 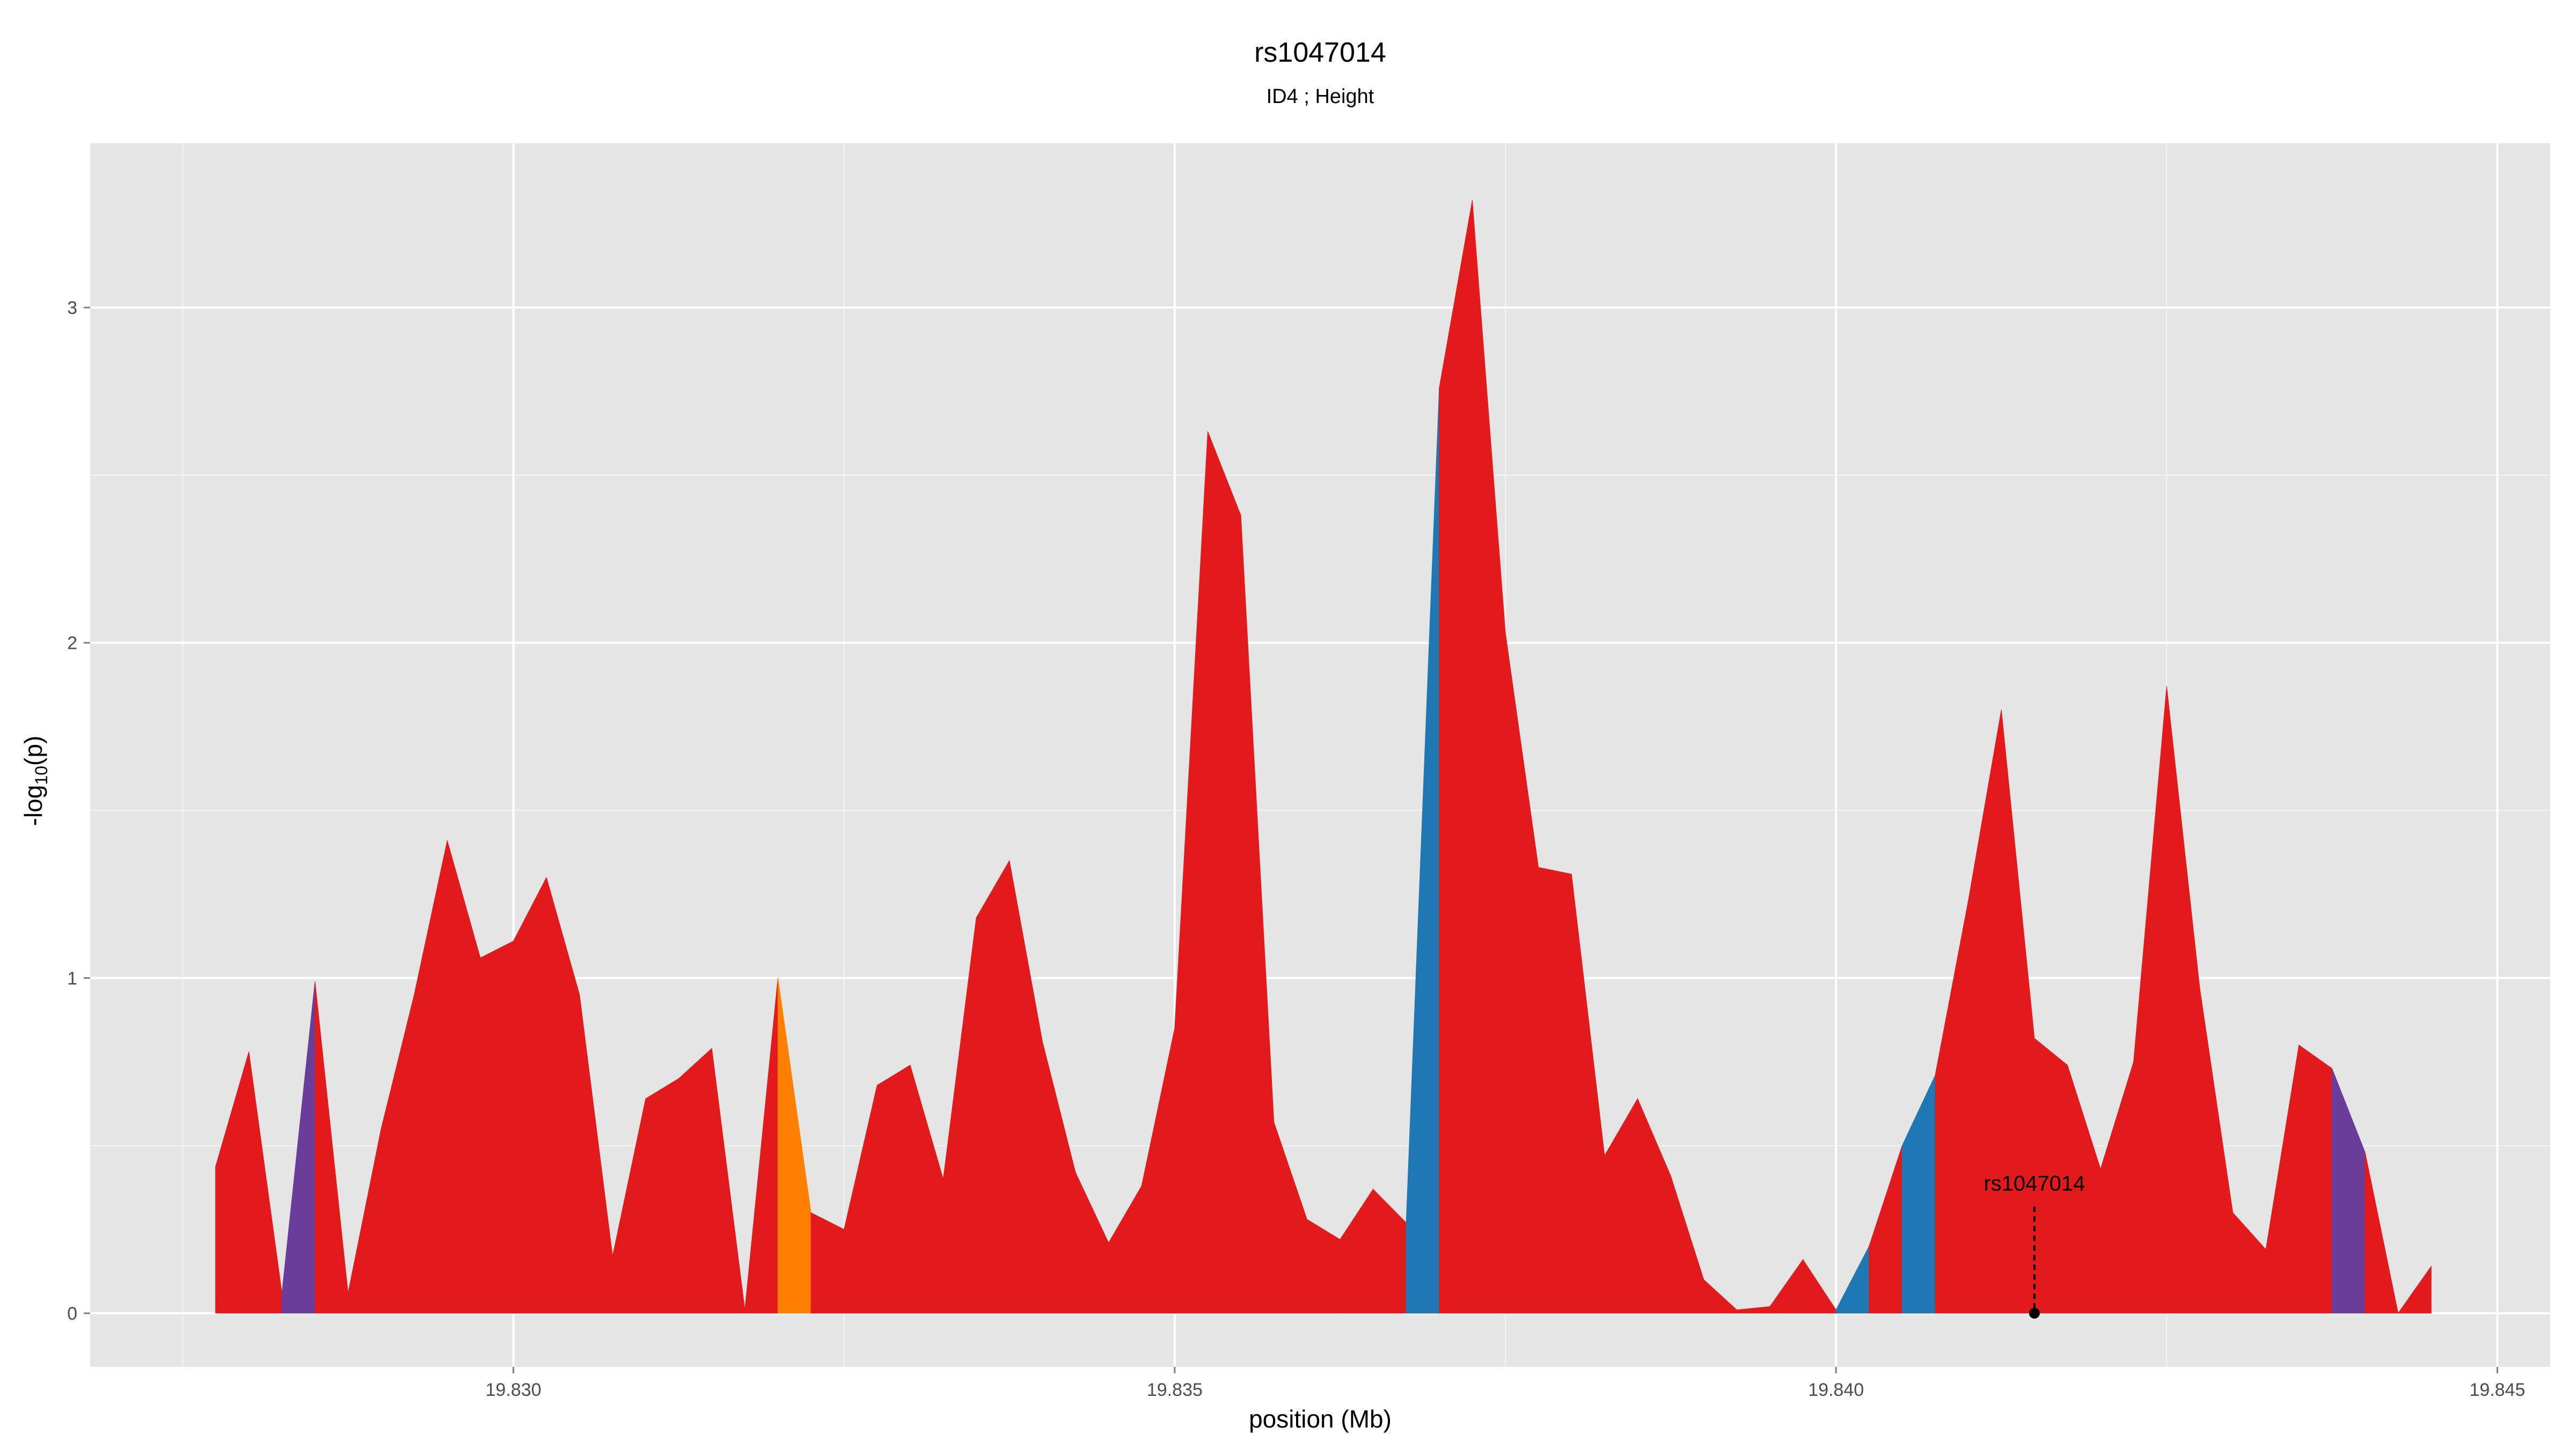 What do you see at coordinates (2034, 1313) in the screenshot?
I see `snp-marker-point` at bounding box center [2034, 1313].